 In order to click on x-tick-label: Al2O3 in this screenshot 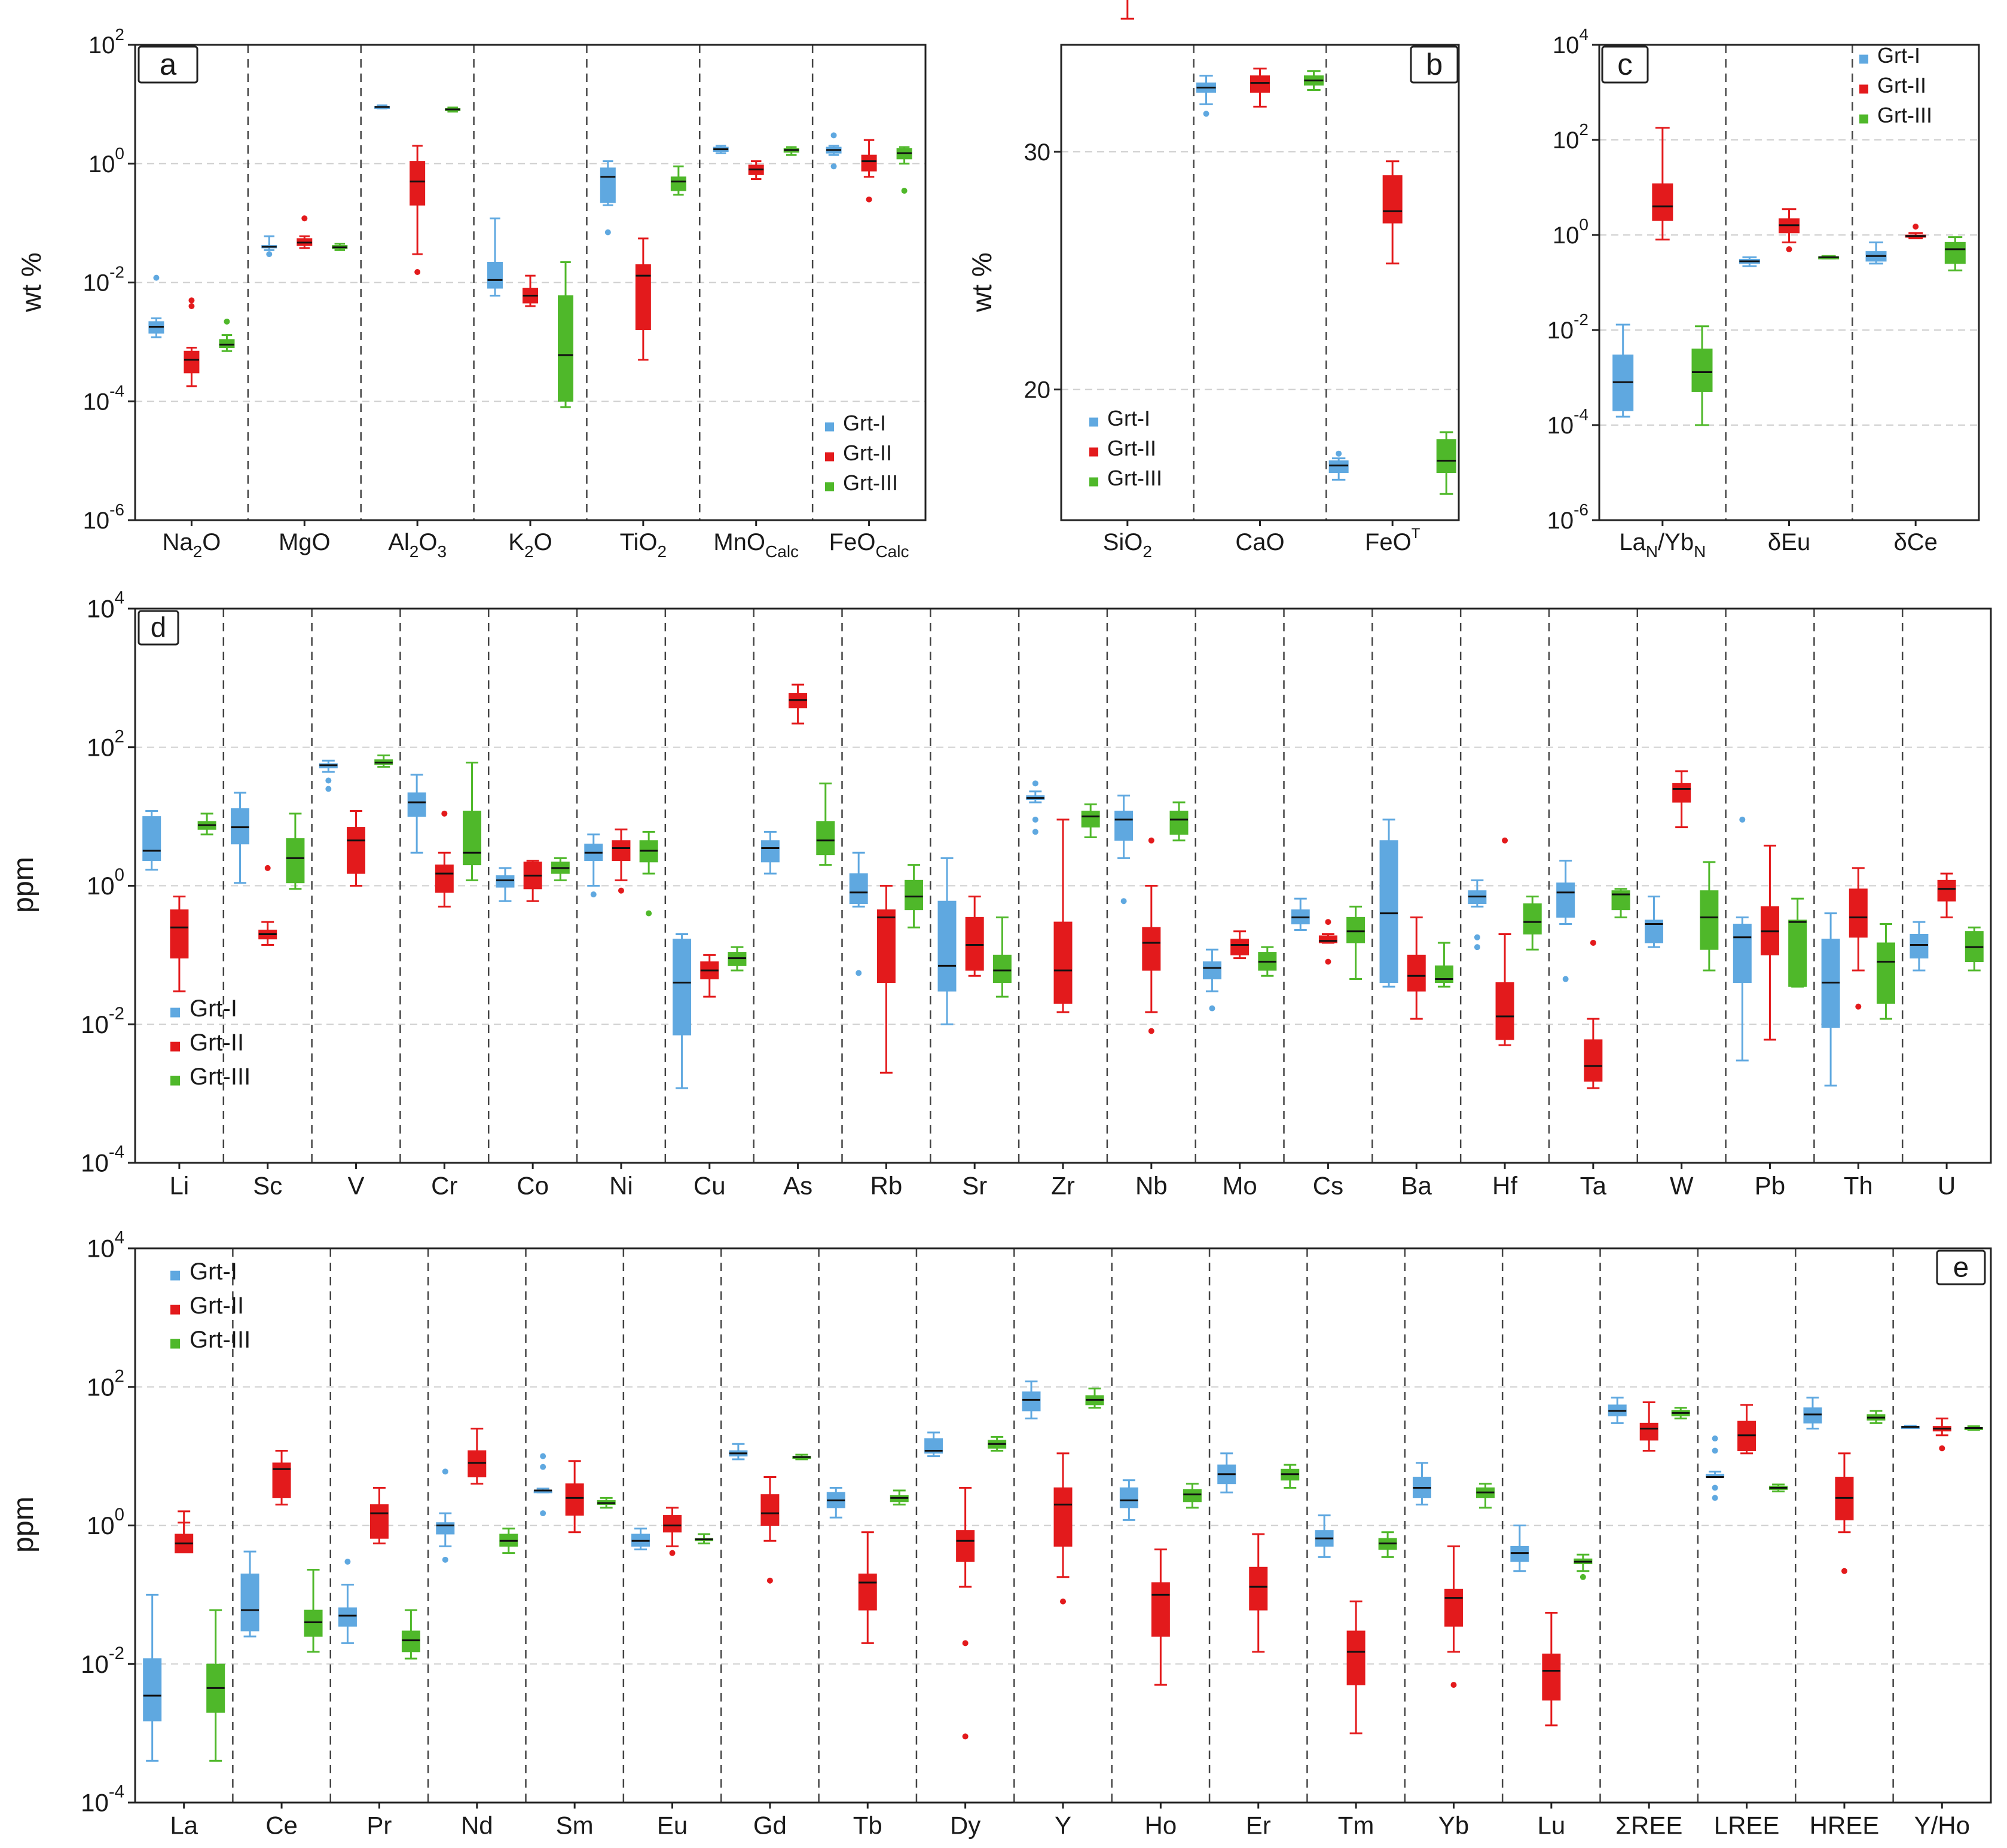, I will do `click(417, 545)`.